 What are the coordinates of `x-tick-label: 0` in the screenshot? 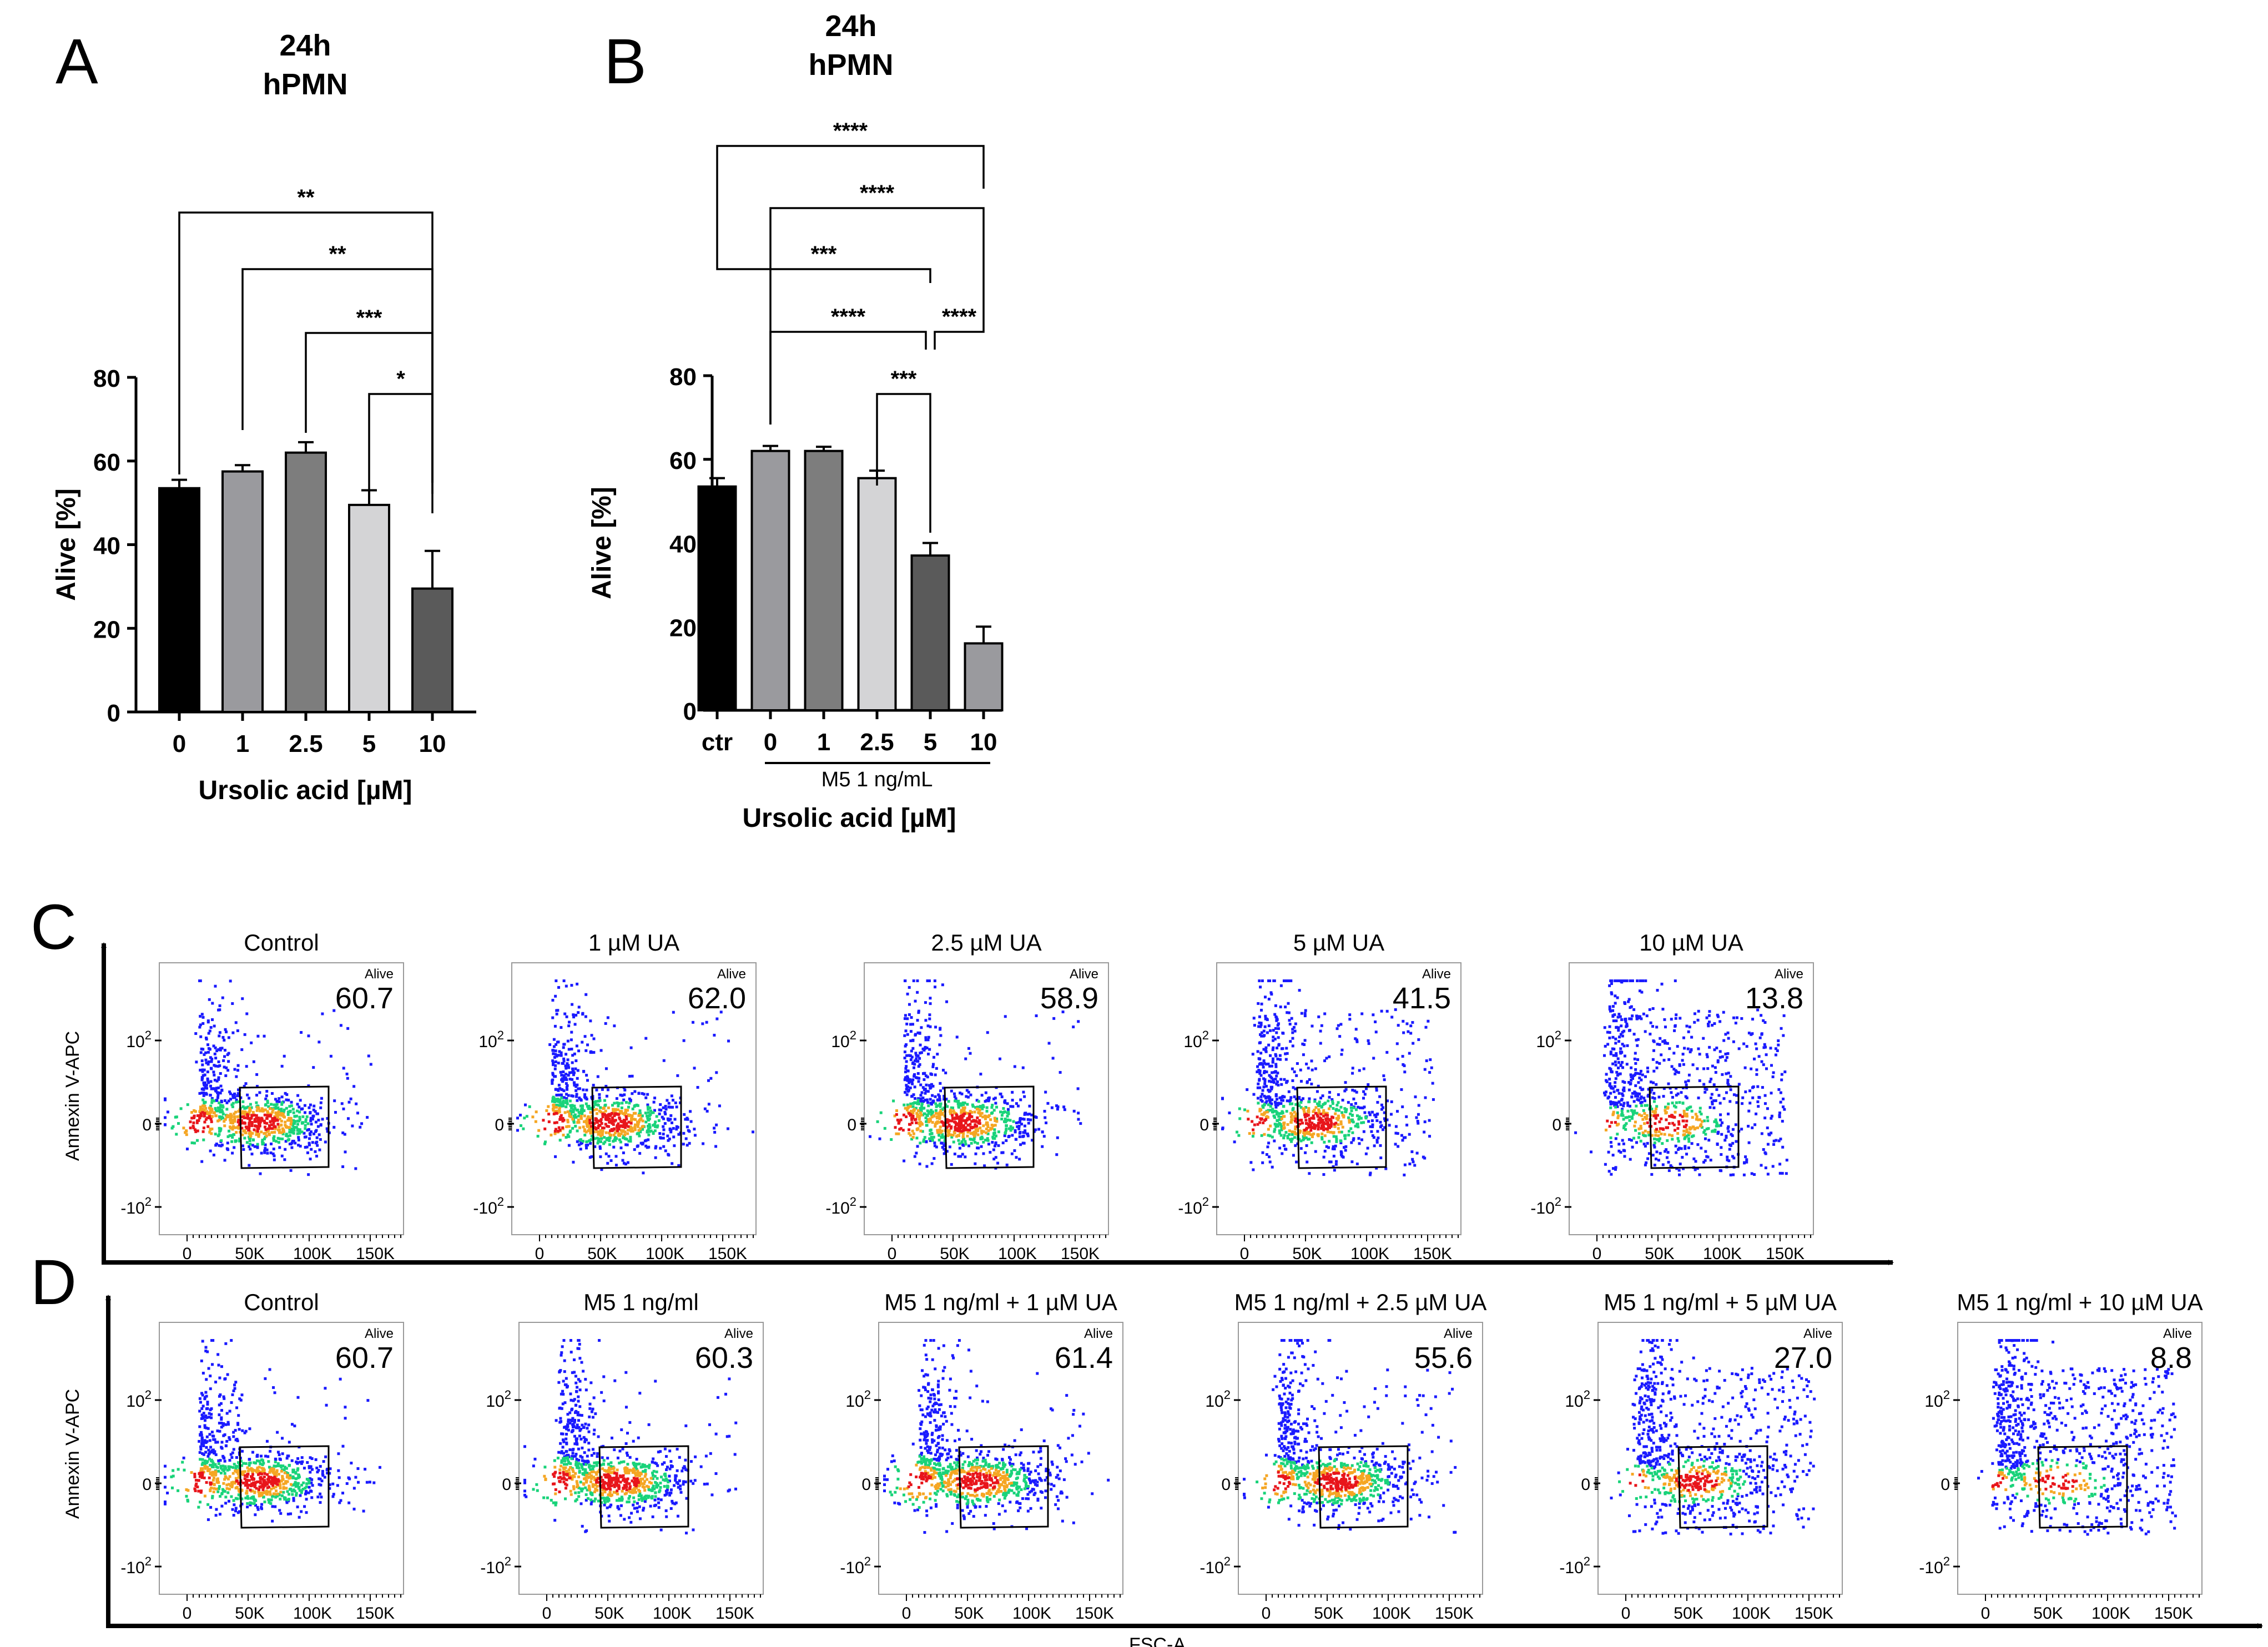 It's located at (187, 1254).